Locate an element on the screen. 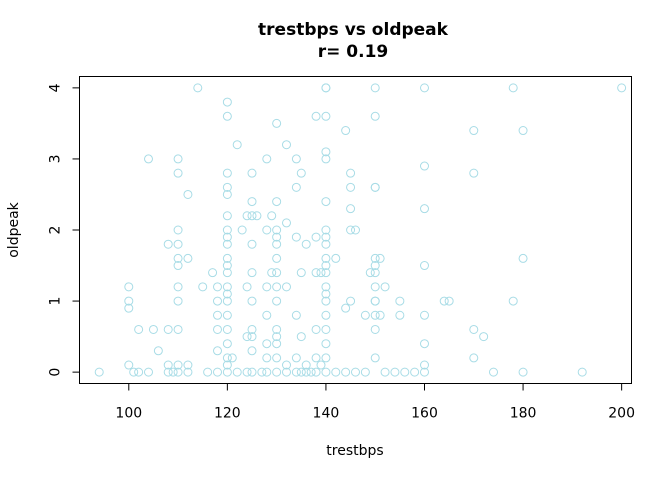  x-tick-label: 160 is located at coordinates (424, 414).